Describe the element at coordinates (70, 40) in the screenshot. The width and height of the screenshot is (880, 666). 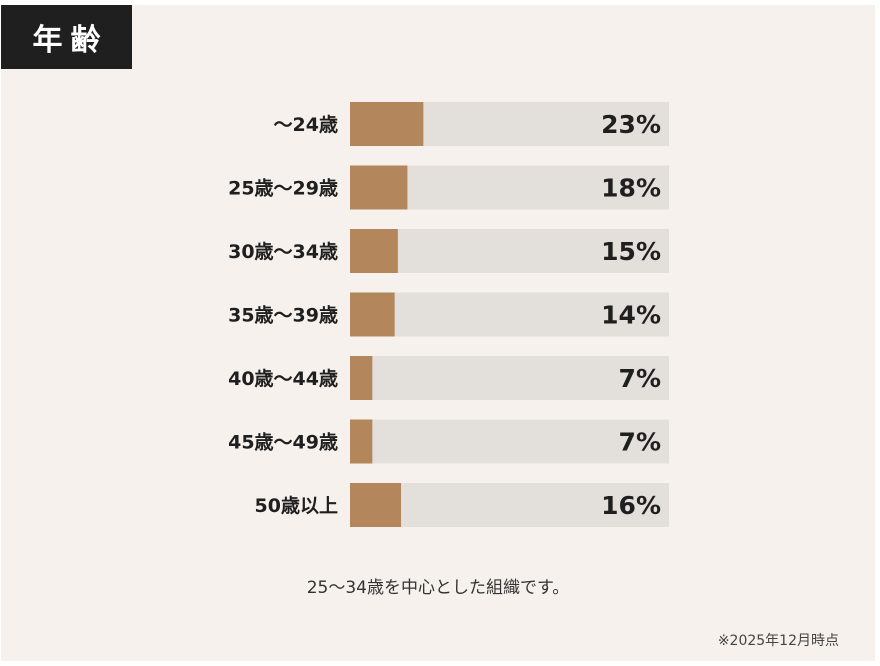
I see `section-title: 年齢` at that location.